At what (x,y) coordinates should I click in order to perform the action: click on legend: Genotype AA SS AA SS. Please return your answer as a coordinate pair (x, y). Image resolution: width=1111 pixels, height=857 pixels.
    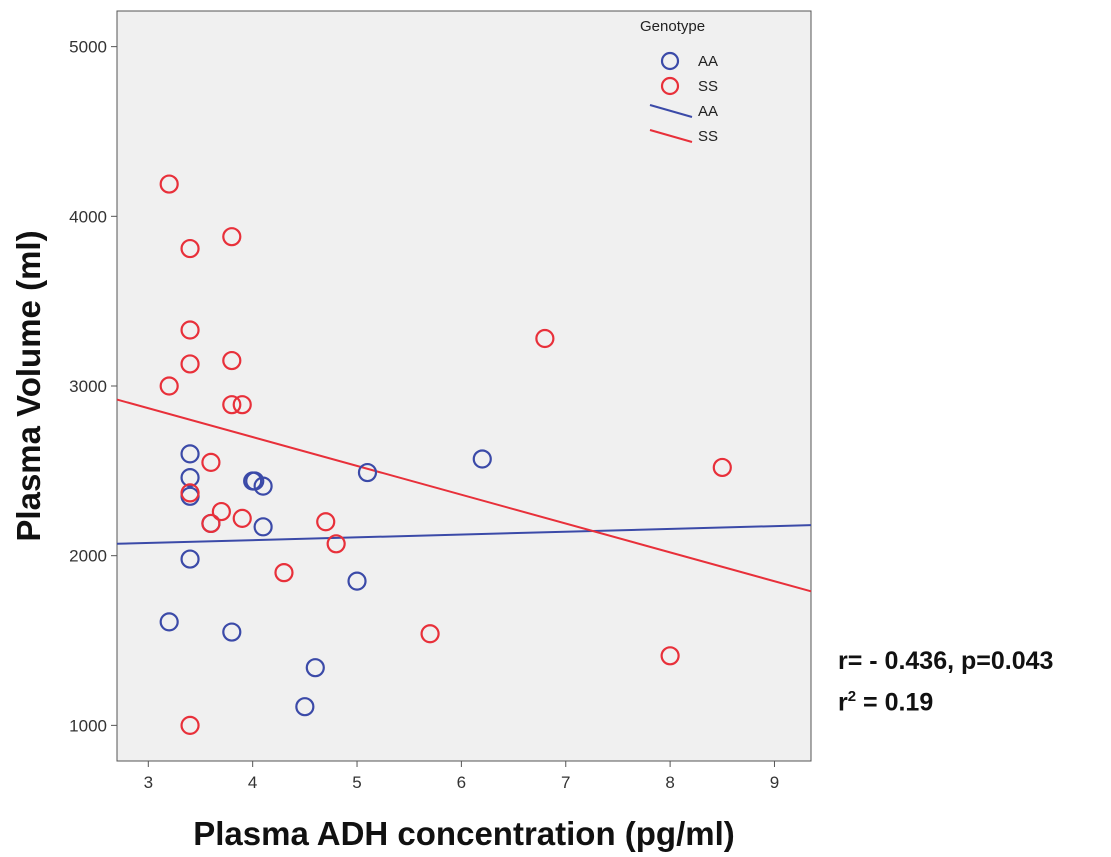
    Looking at the image, I should click on (679, 81).